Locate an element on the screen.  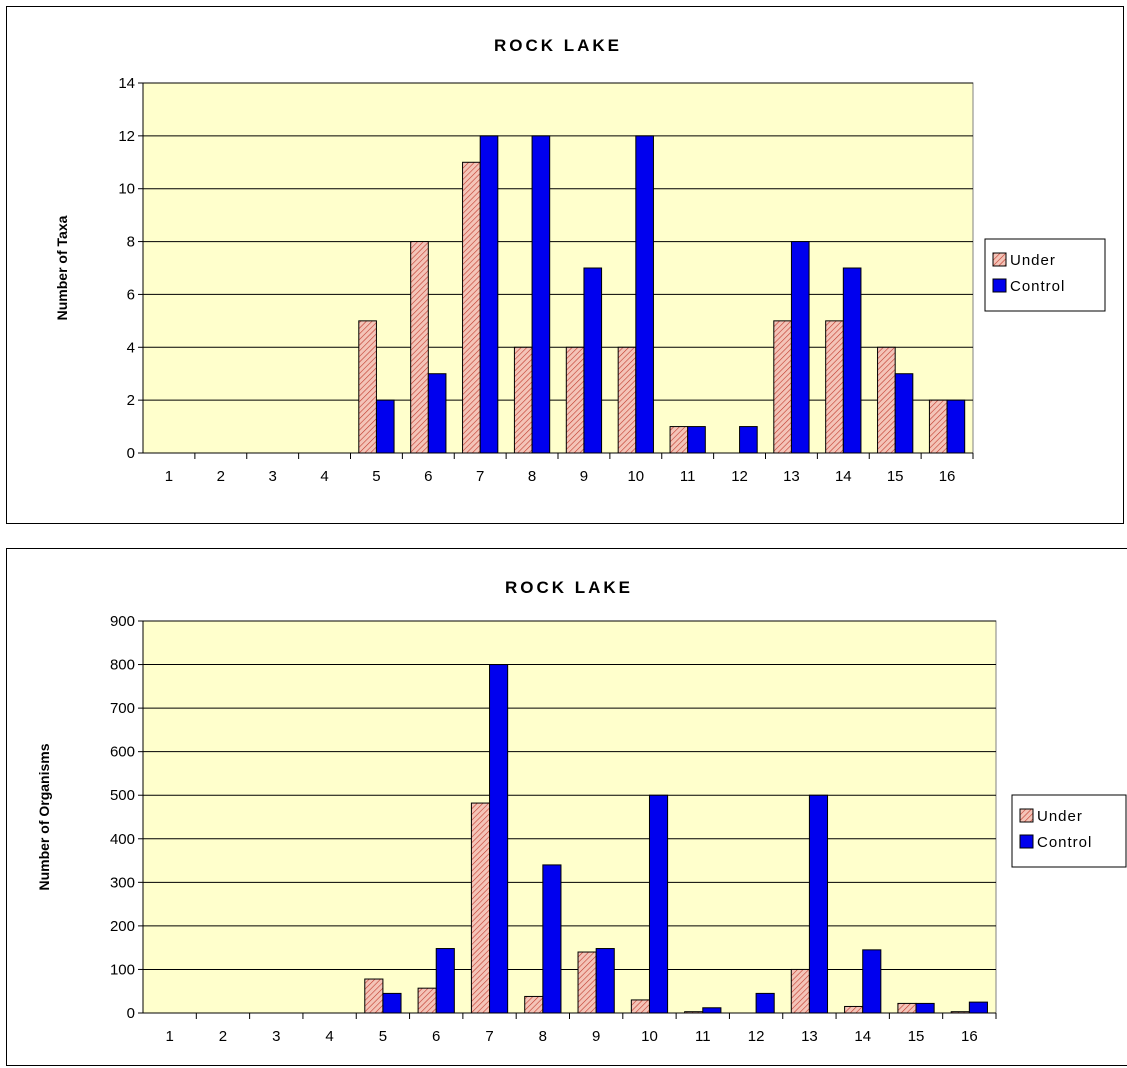
y-tick-label: 10 is located at coordinates (126, 189).